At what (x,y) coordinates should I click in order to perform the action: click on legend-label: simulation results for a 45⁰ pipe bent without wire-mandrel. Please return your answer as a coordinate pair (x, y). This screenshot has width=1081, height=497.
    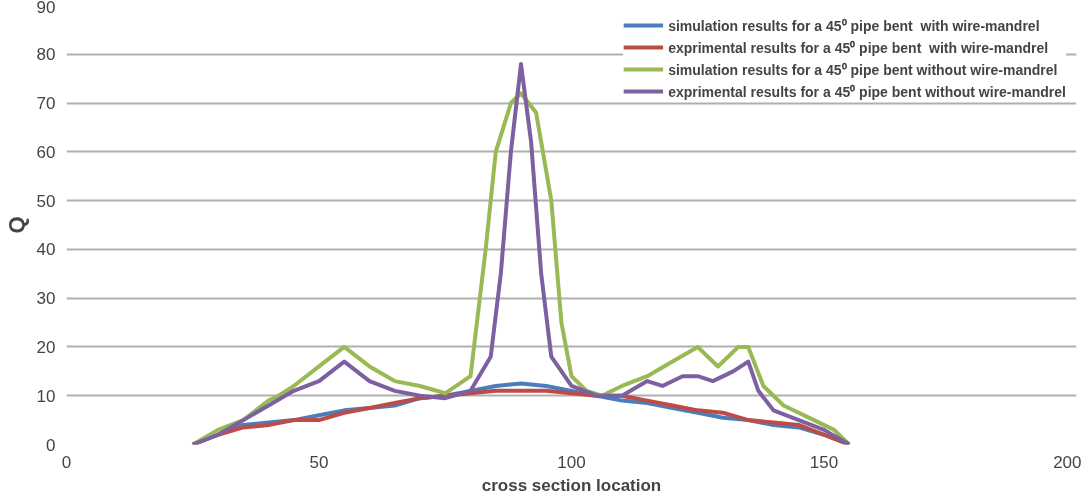
    Looking at the image, I should click on (863, 69).